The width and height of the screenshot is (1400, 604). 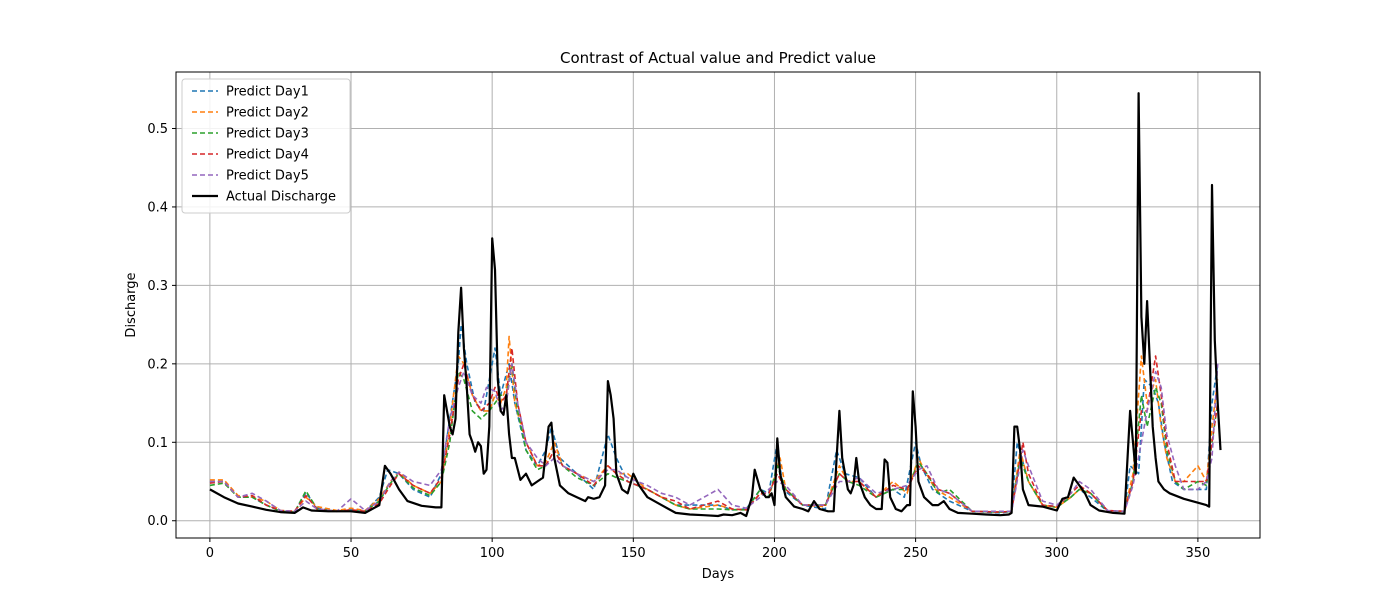 I want to click on y-axis-label: Discharge, so click(x=131, y=304).